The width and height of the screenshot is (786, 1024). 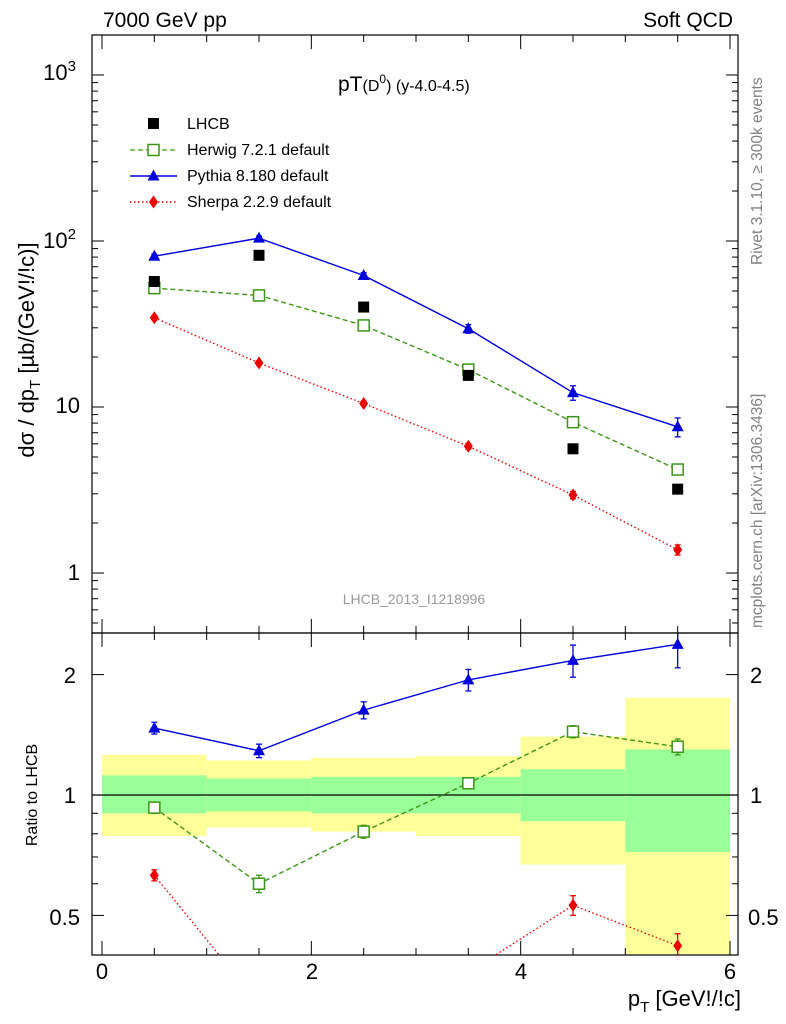 I want to click on main-title: pT(D0) (y-4.0-4.5), so click(x=404, y=84).